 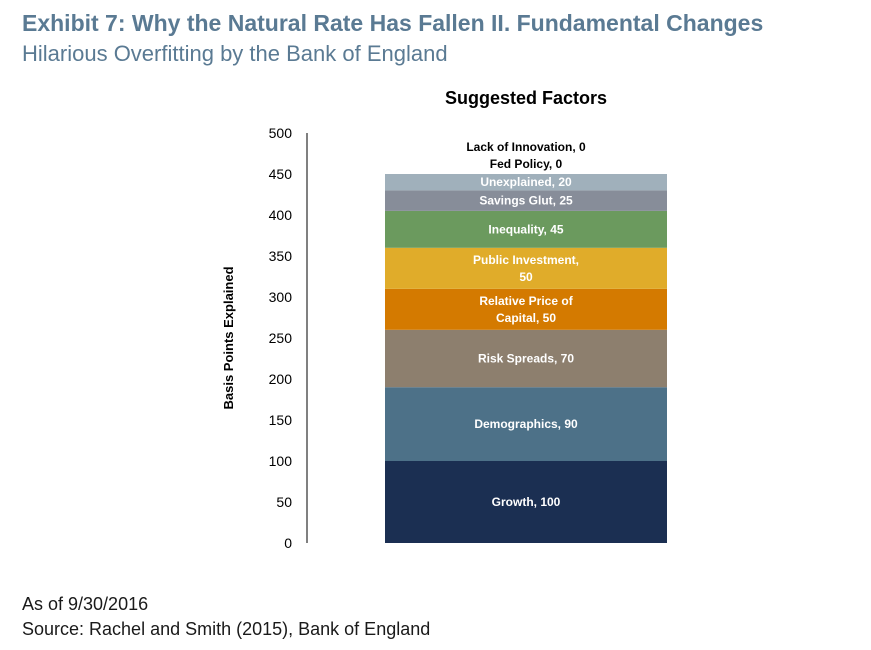 What do you see at coordinates (526, 268) in the screenshot?
I see `bar-segment-public-investment` at bounding box center [526, 268].